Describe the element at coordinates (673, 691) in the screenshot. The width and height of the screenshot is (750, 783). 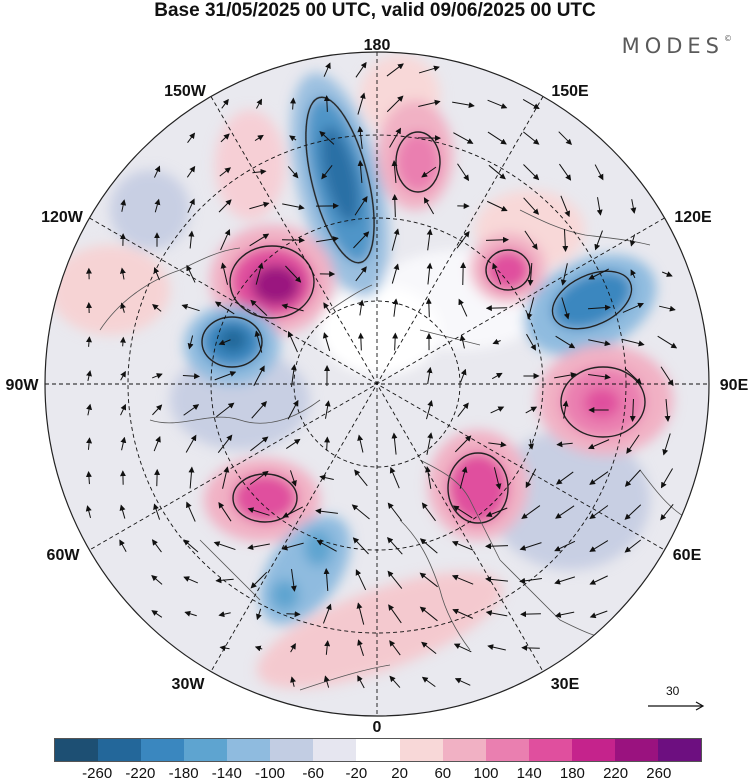
I see `vector-reference-value: 30` at that location.